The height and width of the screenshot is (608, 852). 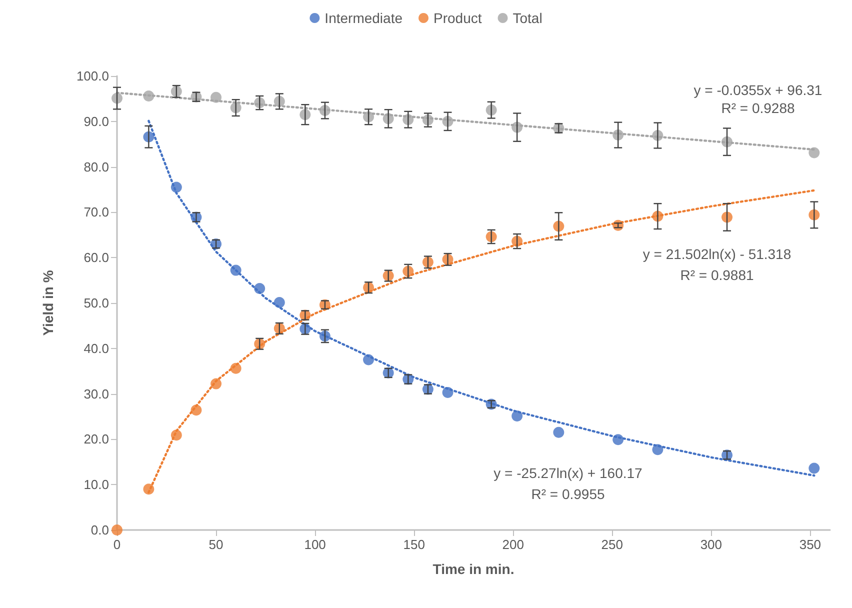 I want to click on y-tick-label: 50.0, so click(x=96, y=303).